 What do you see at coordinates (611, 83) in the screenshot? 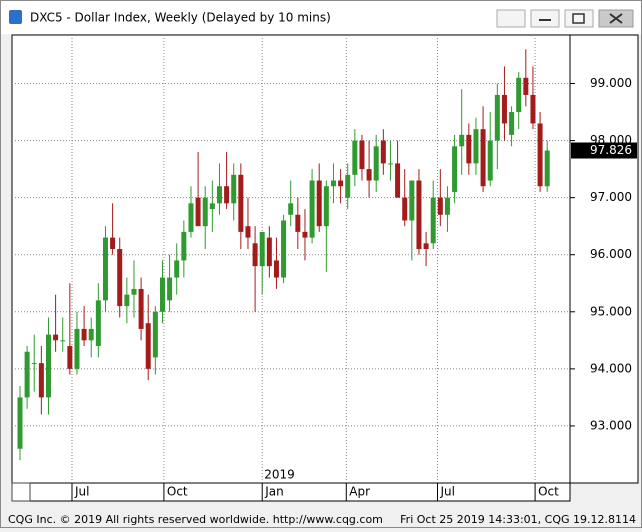
I see `y-tick-label: 99.000` at bounding box center [611, 83].